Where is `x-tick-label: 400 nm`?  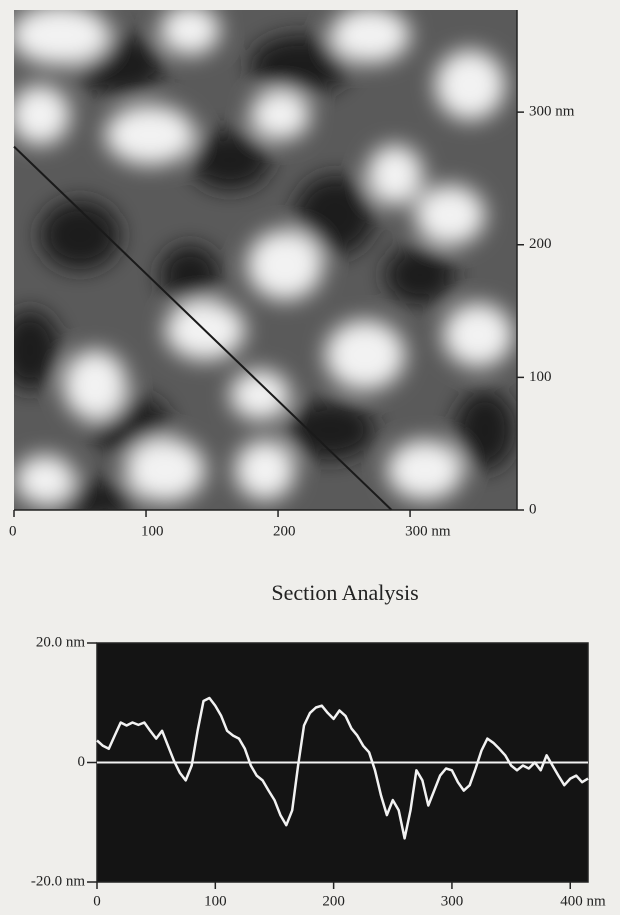 x-tick-label: 400 nm is located at coordinates (583, 901).